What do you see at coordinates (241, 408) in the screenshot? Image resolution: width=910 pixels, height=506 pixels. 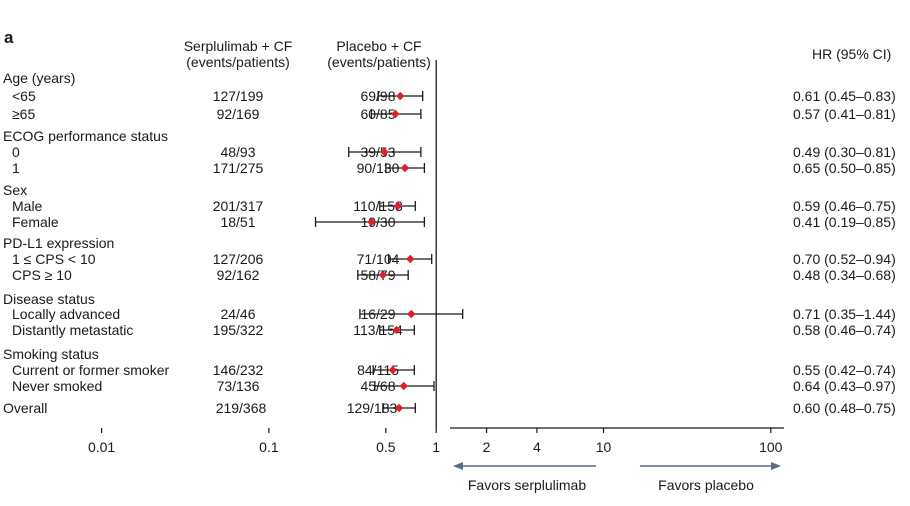 I see `serplulimab-count: 219/368` at bounding box center [241, 408].